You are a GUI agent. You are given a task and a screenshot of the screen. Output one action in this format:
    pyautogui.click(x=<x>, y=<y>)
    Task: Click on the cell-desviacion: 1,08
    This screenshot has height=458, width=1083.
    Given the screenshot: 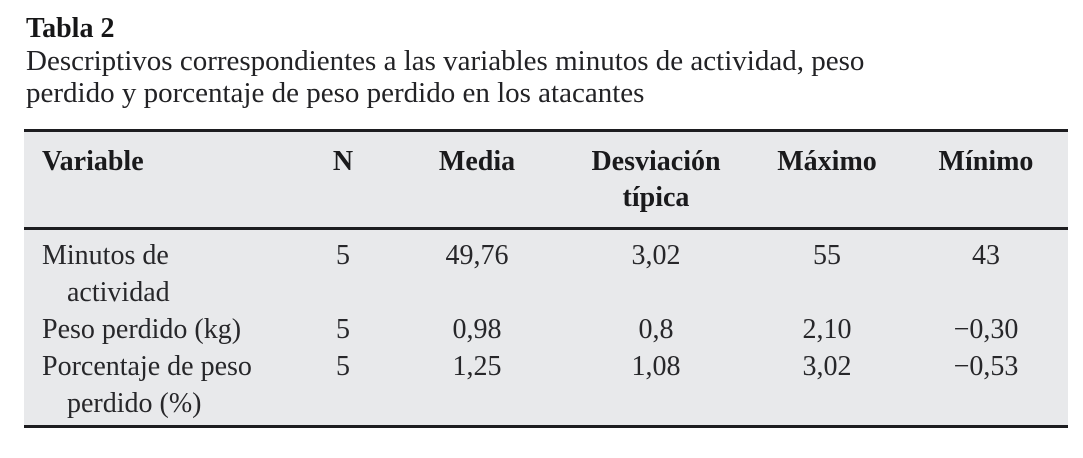 What is the action you would take?
    pyautogui.click(x=656, y=366)
    